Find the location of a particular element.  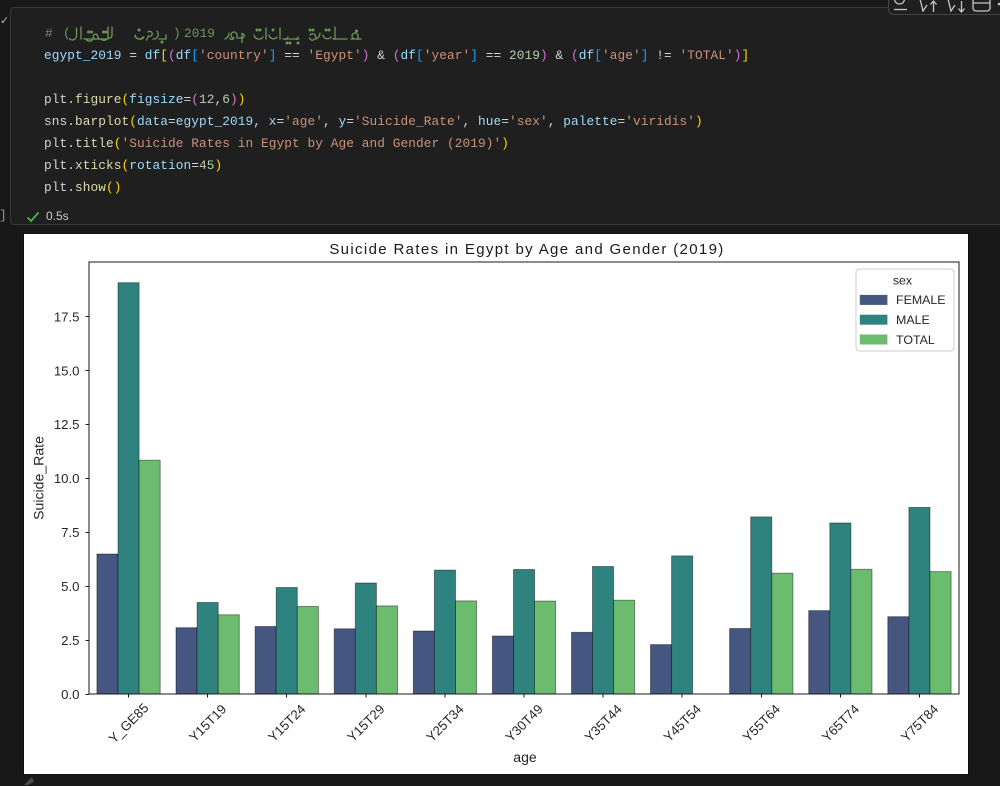

svg-text: 15.0 is located at coordinates (67, 370).